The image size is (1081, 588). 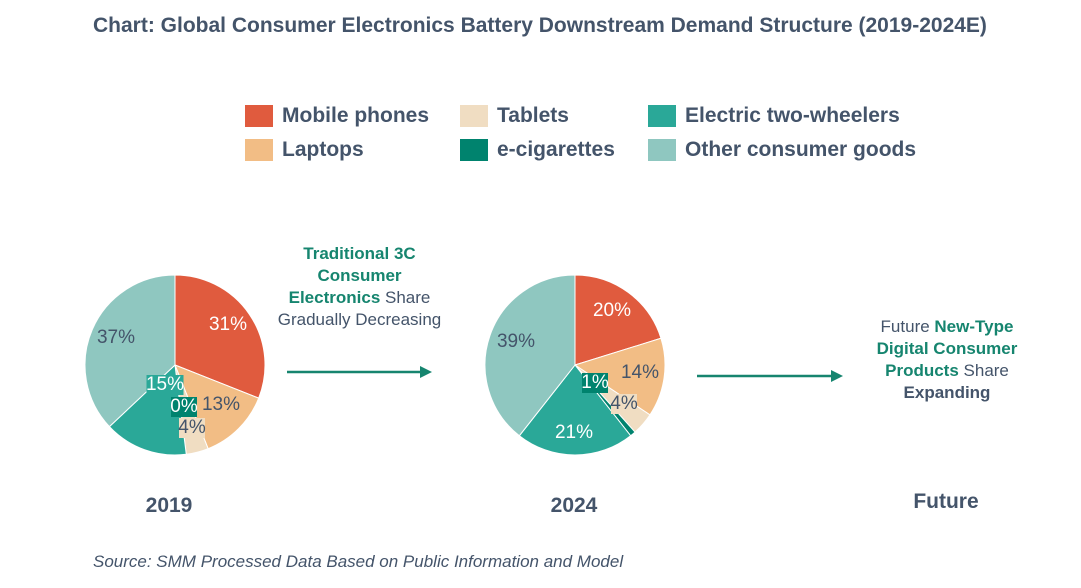 What do you see at coordinates (907, 326) in the screenshot?
I see `caption-future-lead: Future` at bounding box center [907, 326].